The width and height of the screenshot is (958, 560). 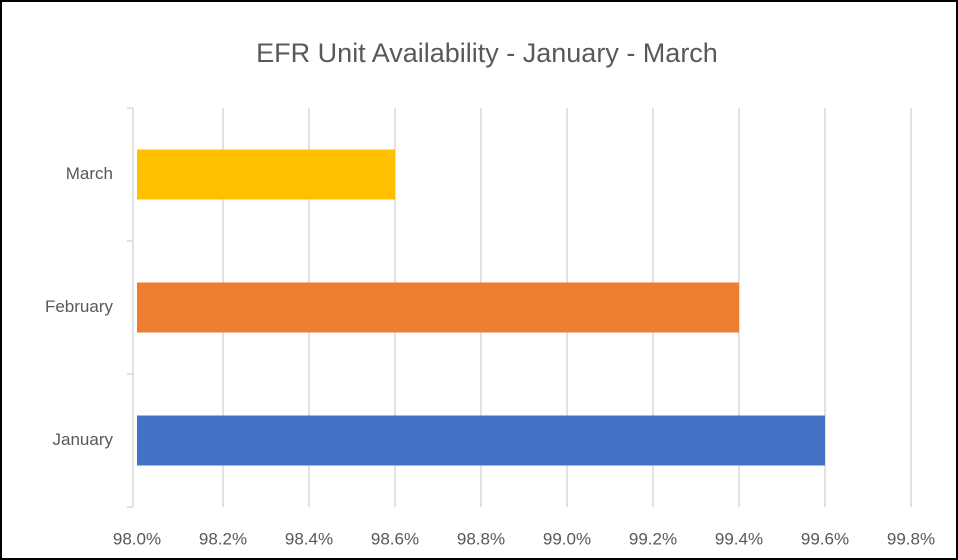 What do you see at coordinates (137, 538) in the screenshot?
I see `x-tick-label: 98.0%` at bounding box center [137, 538].